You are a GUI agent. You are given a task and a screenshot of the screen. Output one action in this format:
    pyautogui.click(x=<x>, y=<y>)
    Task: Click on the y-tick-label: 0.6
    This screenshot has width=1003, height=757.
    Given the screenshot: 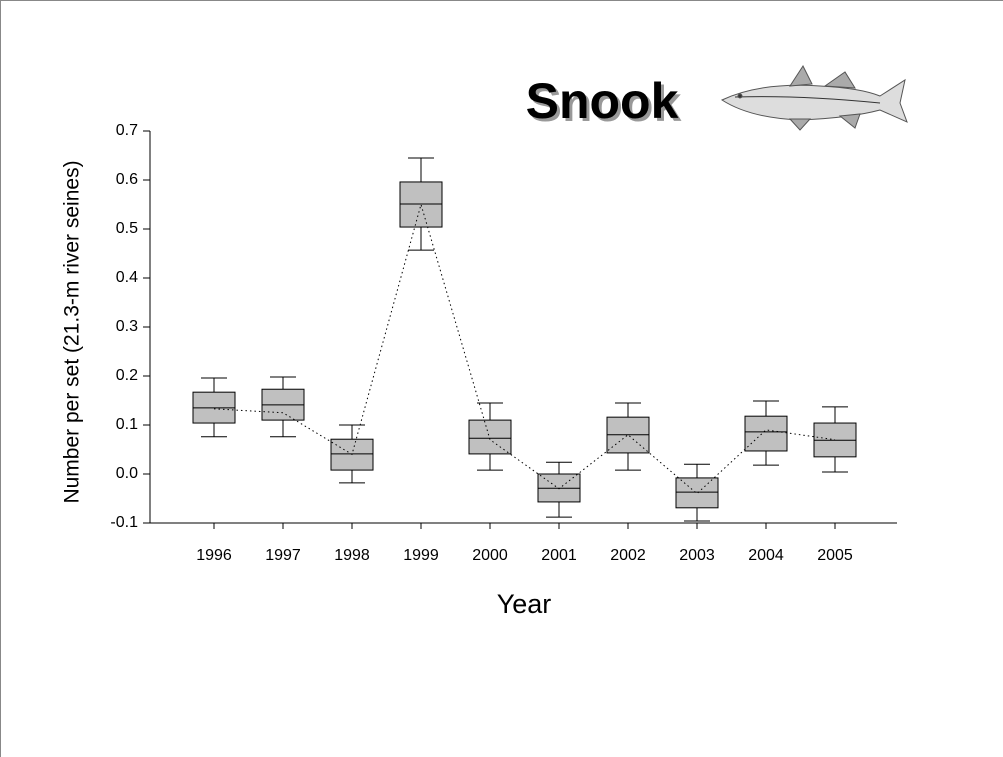 What is the action you would take?
    pyautogui.click(x=127, y=179)
    